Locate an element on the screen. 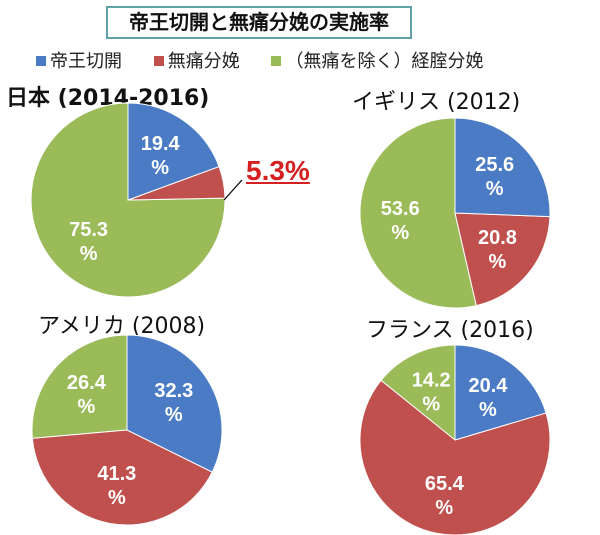 This screenshot has height=535, width=600. chart-title: 帝王切開と無痛分娩の実施率 is located at coordinates (259, 22).